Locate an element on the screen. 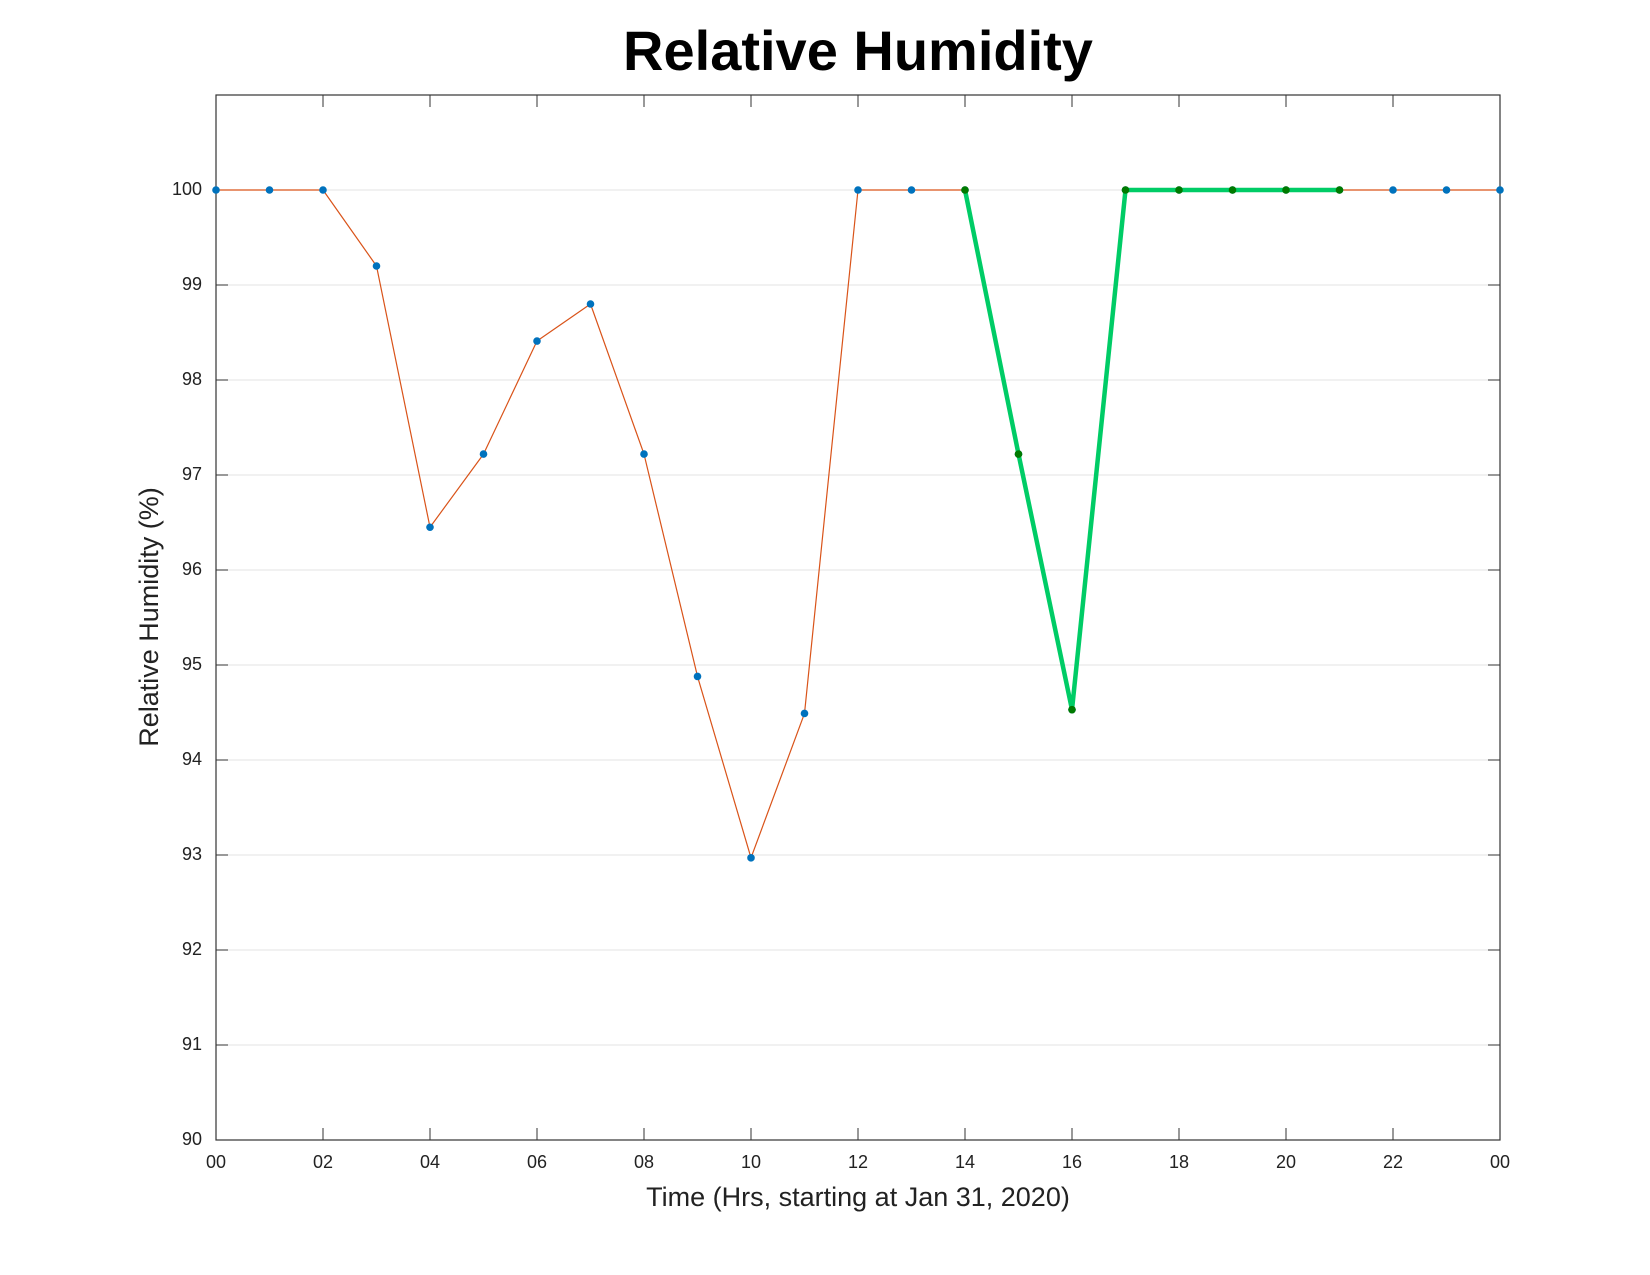  y-tick-label: 93 is located at coordinates (192, 854).